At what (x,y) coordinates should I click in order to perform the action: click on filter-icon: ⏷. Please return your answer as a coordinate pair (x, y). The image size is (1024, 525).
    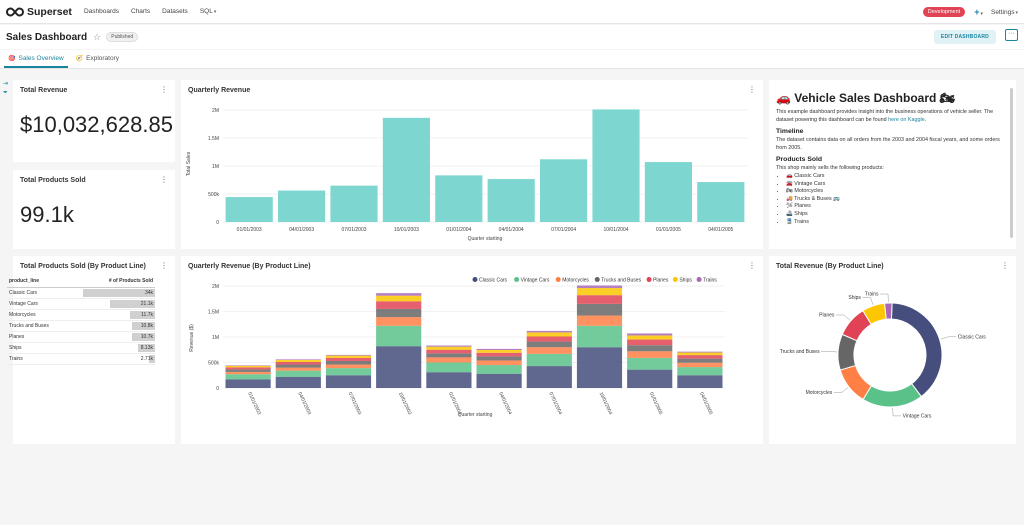
    Looking at the image, I should click on (5, 93).